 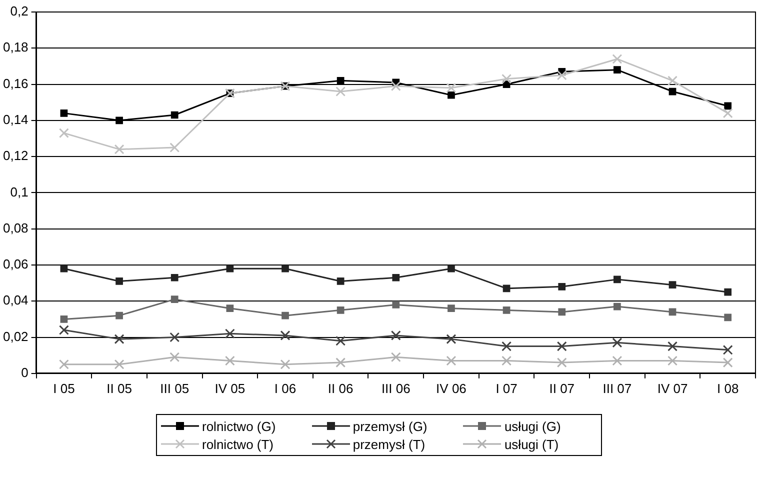 What do you see at coordinates (285, 388) in the screenshot?
I see `x-tick-label: I 06` at bounding box center [285, 388].